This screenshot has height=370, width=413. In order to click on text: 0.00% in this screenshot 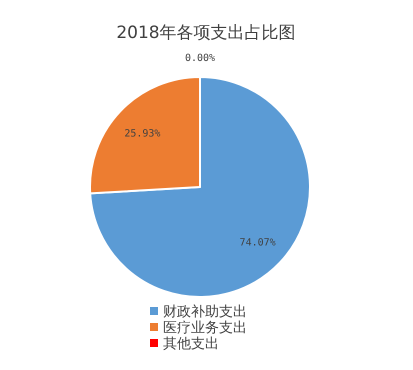, I will do `click(200, 58)`.